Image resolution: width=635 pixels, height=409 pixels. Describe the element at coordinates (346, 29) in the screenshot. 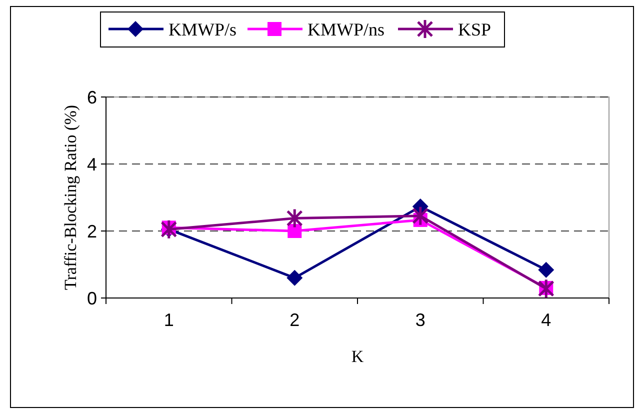

I see `legend-label: KMWP/ns` at that location.